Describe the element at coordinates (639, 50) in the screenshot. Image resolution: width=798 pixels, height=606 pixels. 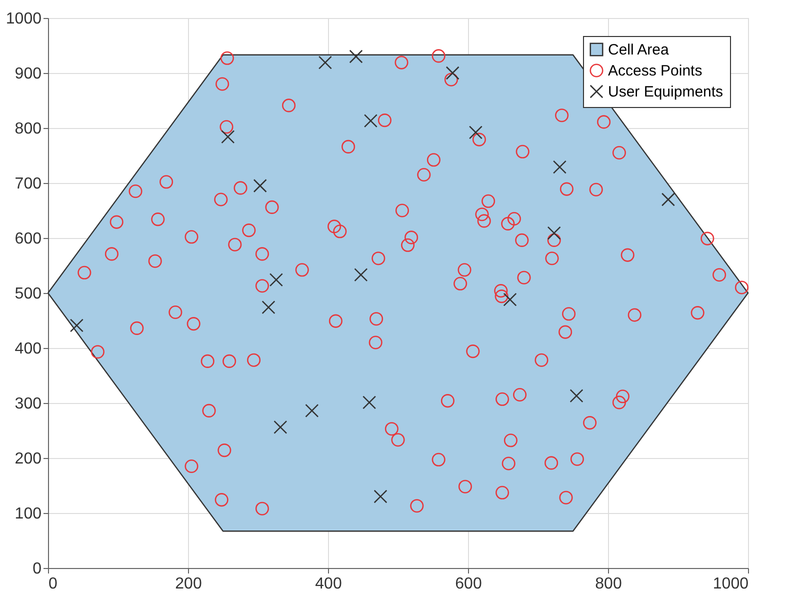
I see `legend-label: Cell Area` at that location.